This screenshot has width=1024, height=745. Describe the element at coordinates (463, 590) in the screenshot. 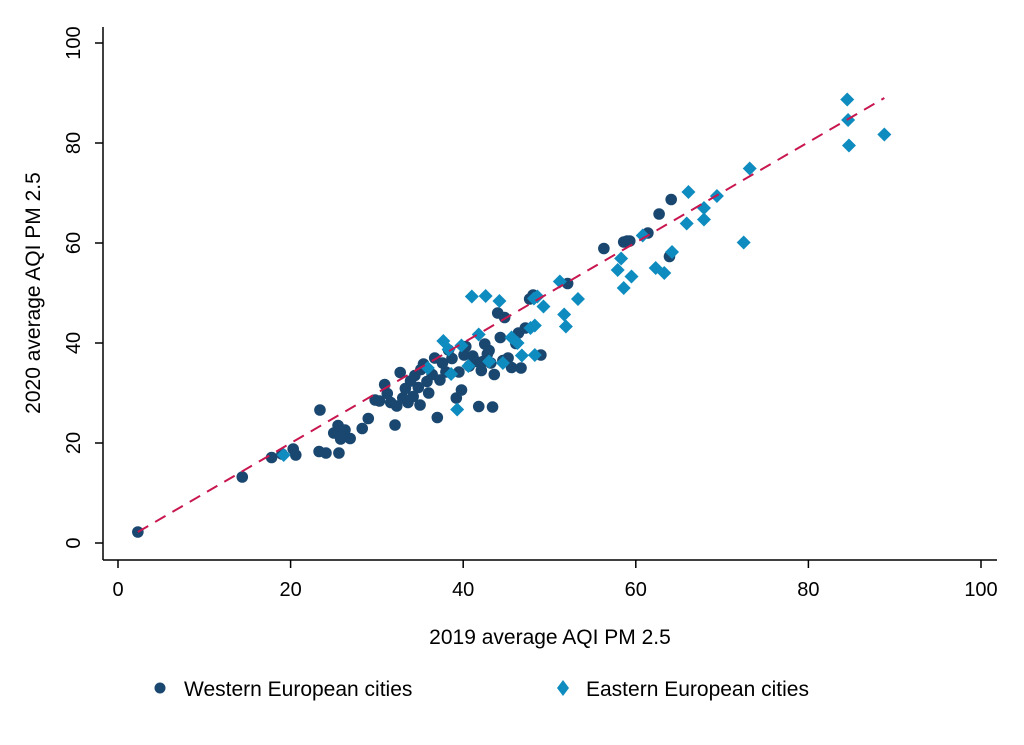

I see `x-tick-label: 40` at that location.